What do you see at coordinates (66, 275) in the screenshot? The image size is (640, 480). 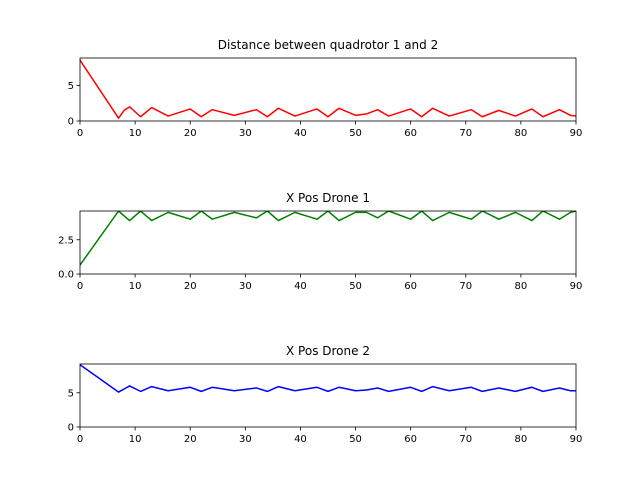 I see `y-tick-label: 0.0` at bounding box center [66, 275].